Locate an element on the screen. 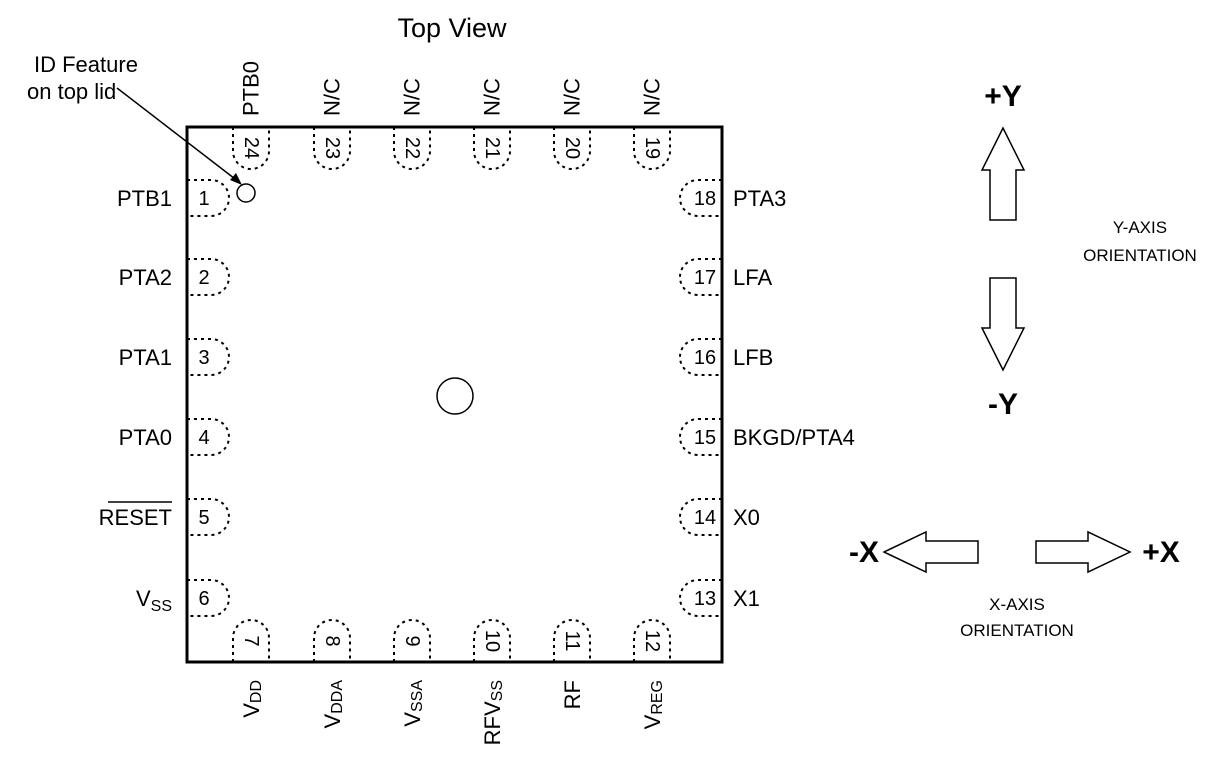 This screenshot has width=1212, height=766. pin-label-bottom-9: VSSA is located at coordinates (413, 703).